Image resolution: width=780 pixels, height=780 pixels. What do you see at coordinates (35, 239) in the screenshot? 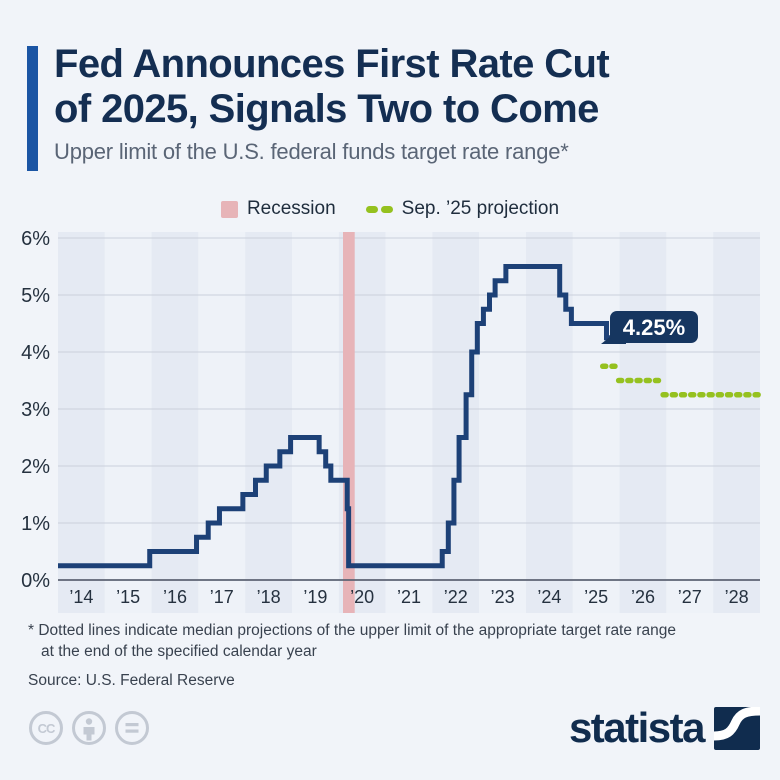
I see `y-tick-label: 6%` at bounding box center [35, 239].